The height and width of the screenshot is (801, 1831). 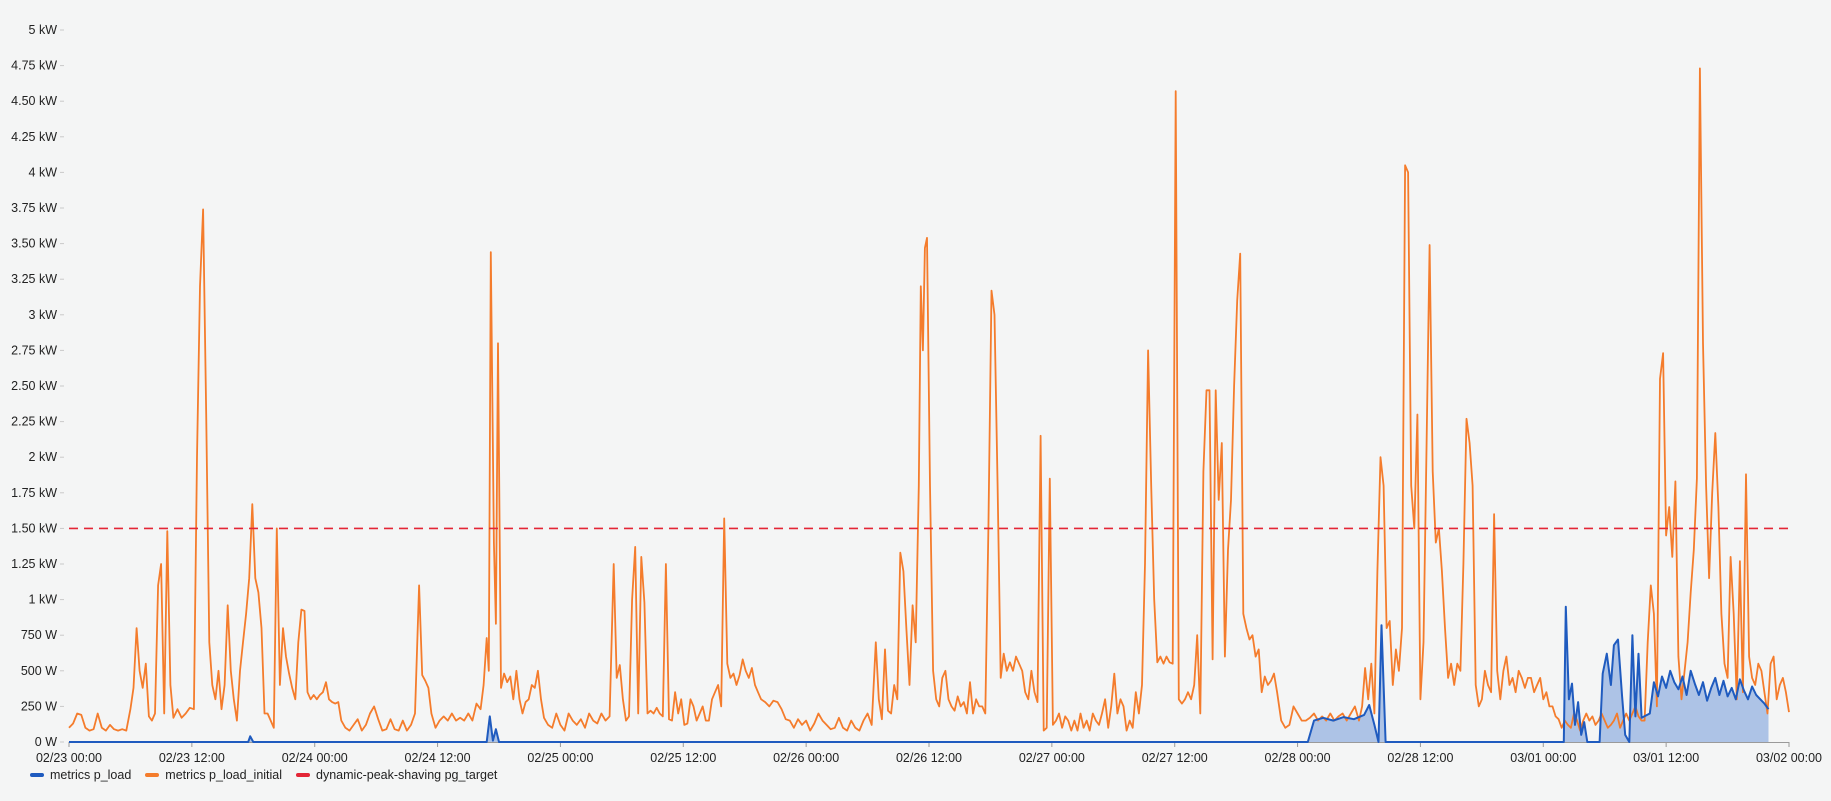 I want to click on y-tick-label: 4 kW, so click(x=43, y=172).